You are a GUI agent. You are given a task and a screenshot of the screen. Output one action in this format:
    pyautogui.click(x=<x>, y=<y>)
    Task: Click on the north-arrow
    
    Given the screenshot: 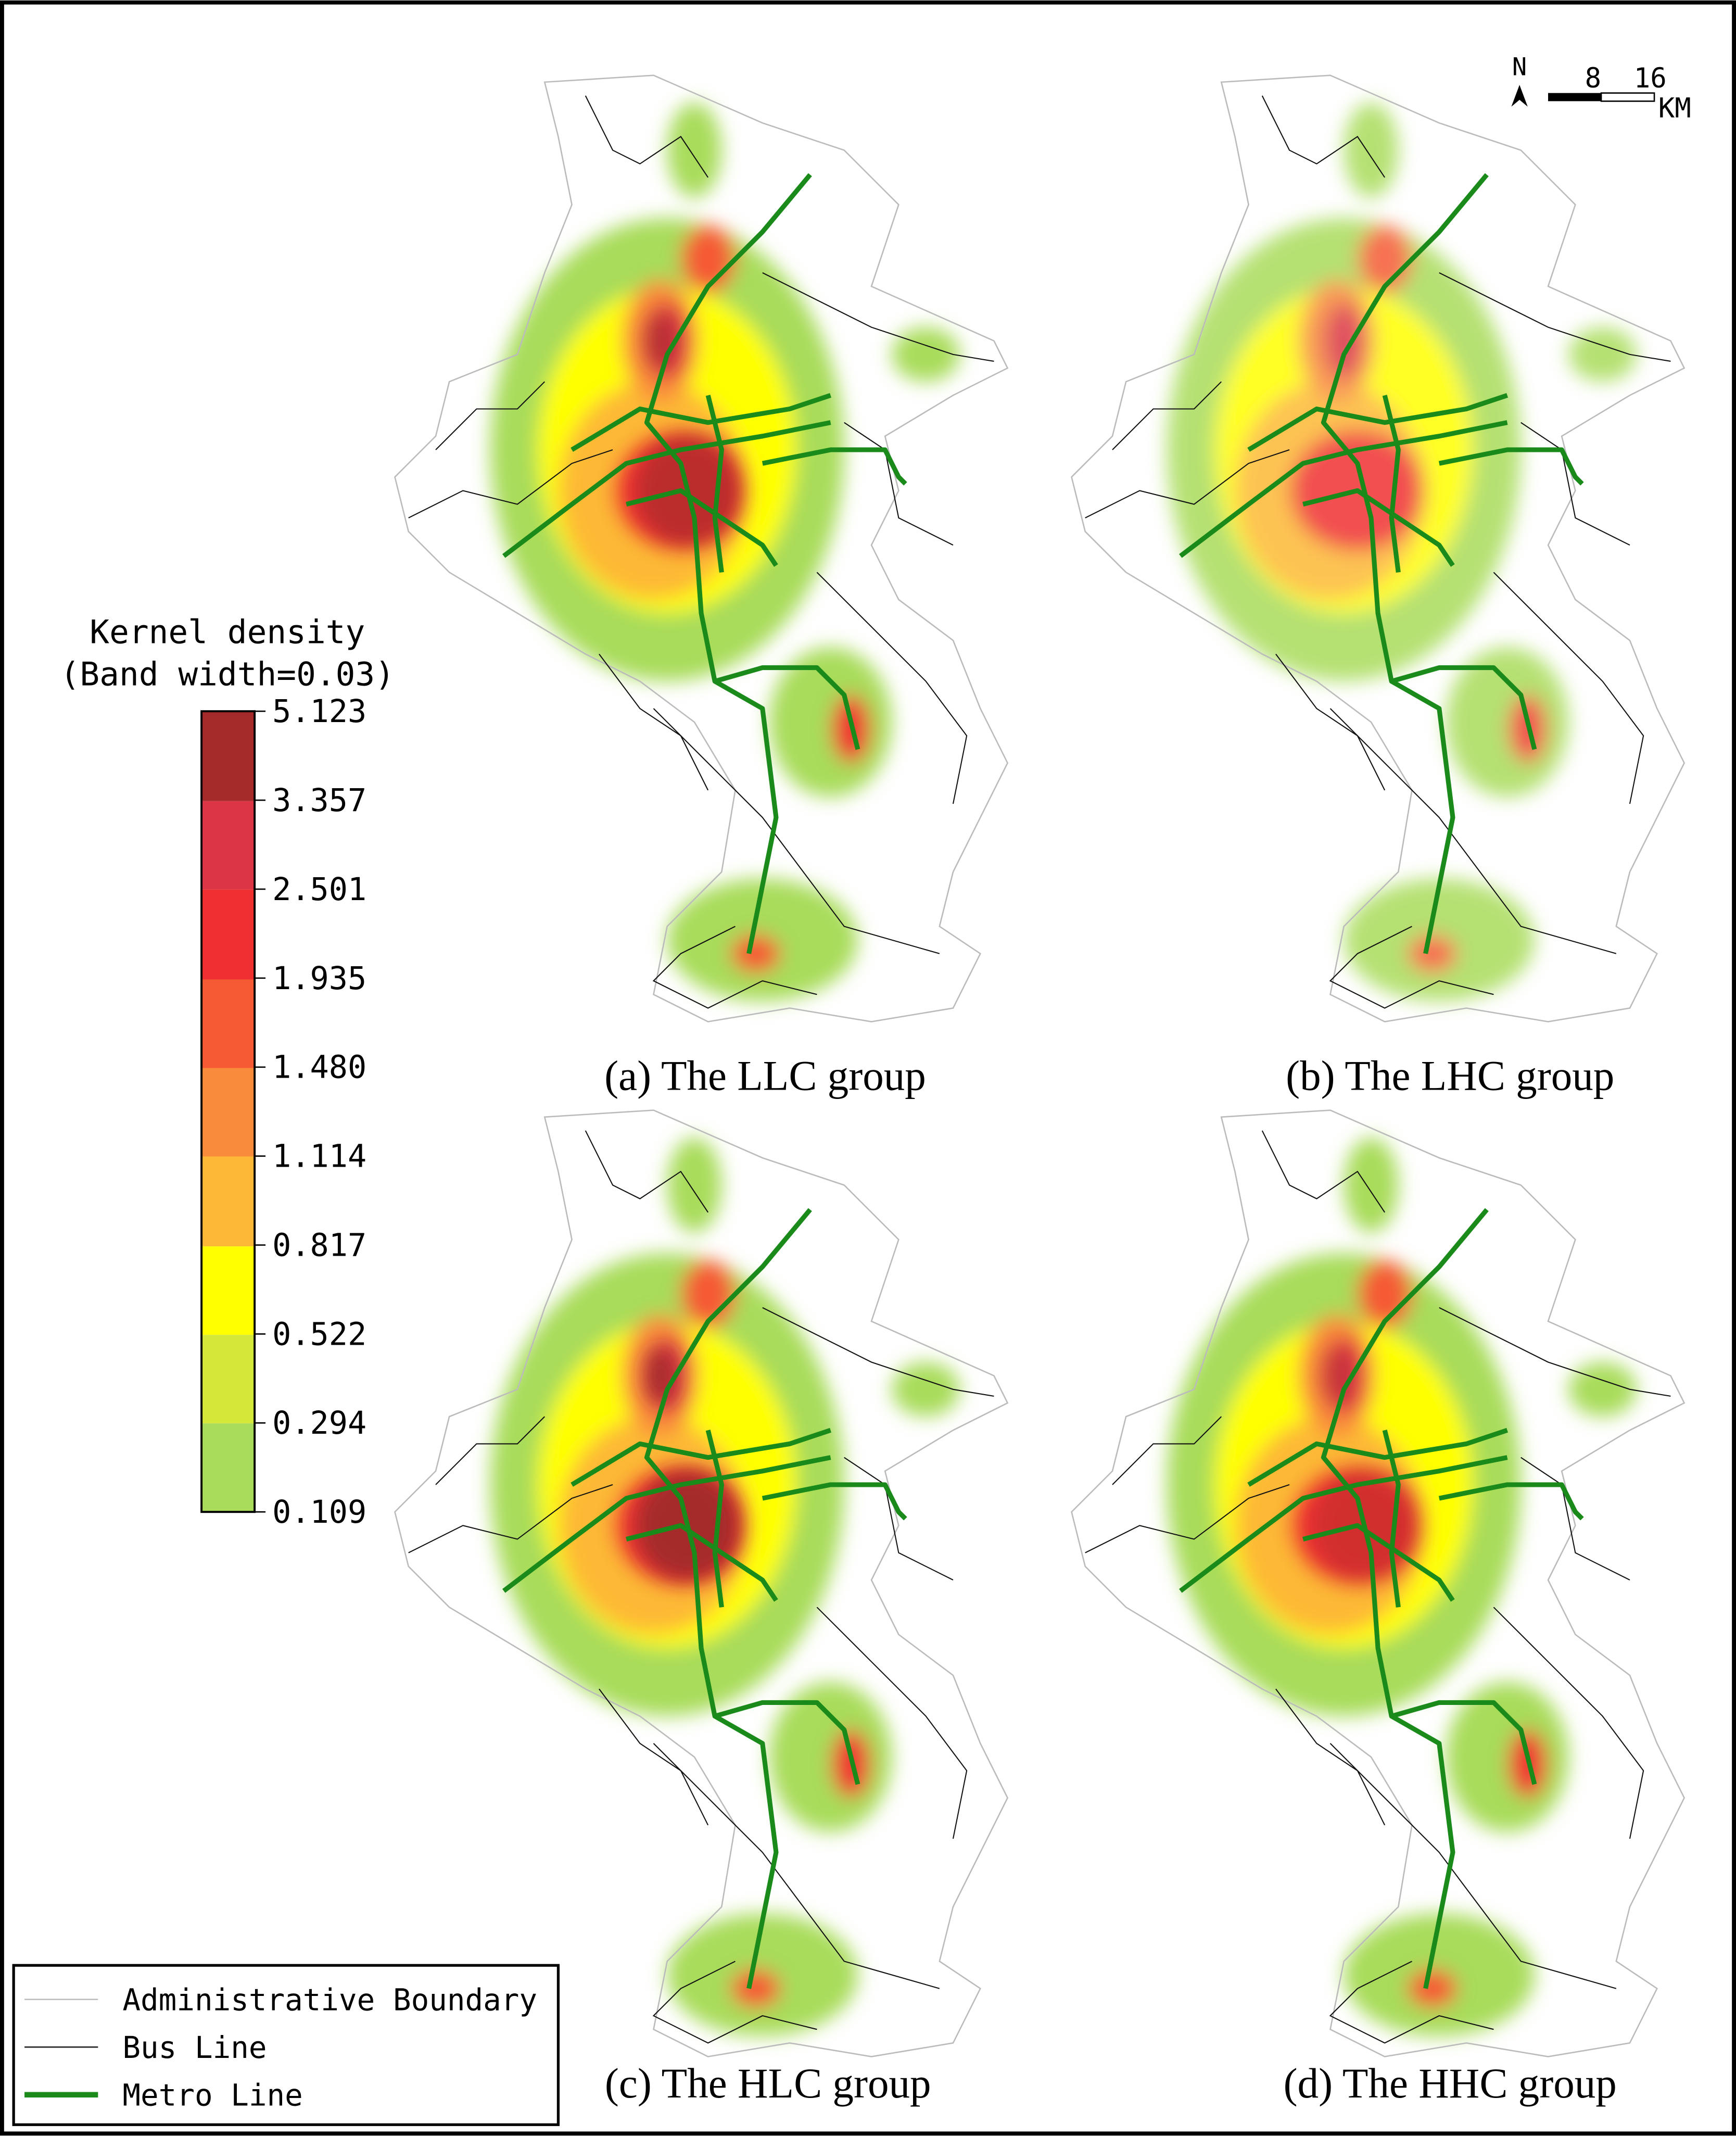 What is the action you would take?
    pyautogui.click(x=1519, y=95)
    